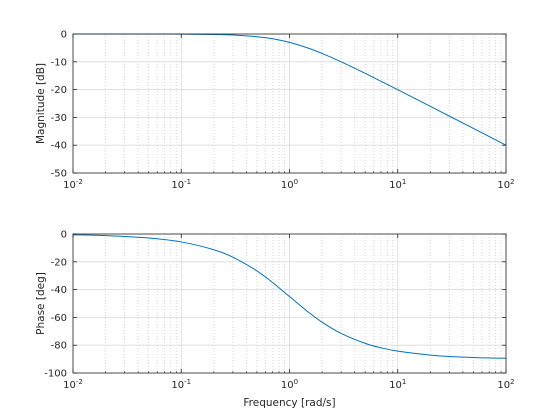 Image resolution: width=560 pixels, height=420 pixels. Describe the element at coordinates (79, 182) in the screenshot. I see `magnitude-x-tick-exponent: -2` at that location.